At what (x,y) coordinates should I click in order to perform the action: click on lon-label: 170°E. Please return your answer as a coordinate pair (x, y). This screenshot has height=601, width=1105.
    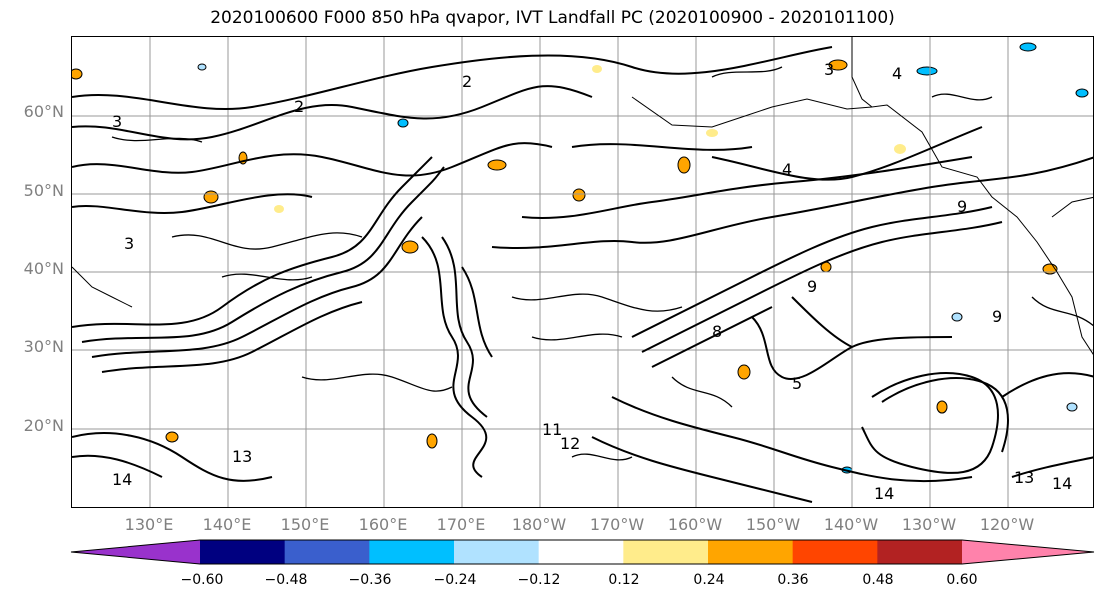
    Looking at the image, I should click on (461, 524).